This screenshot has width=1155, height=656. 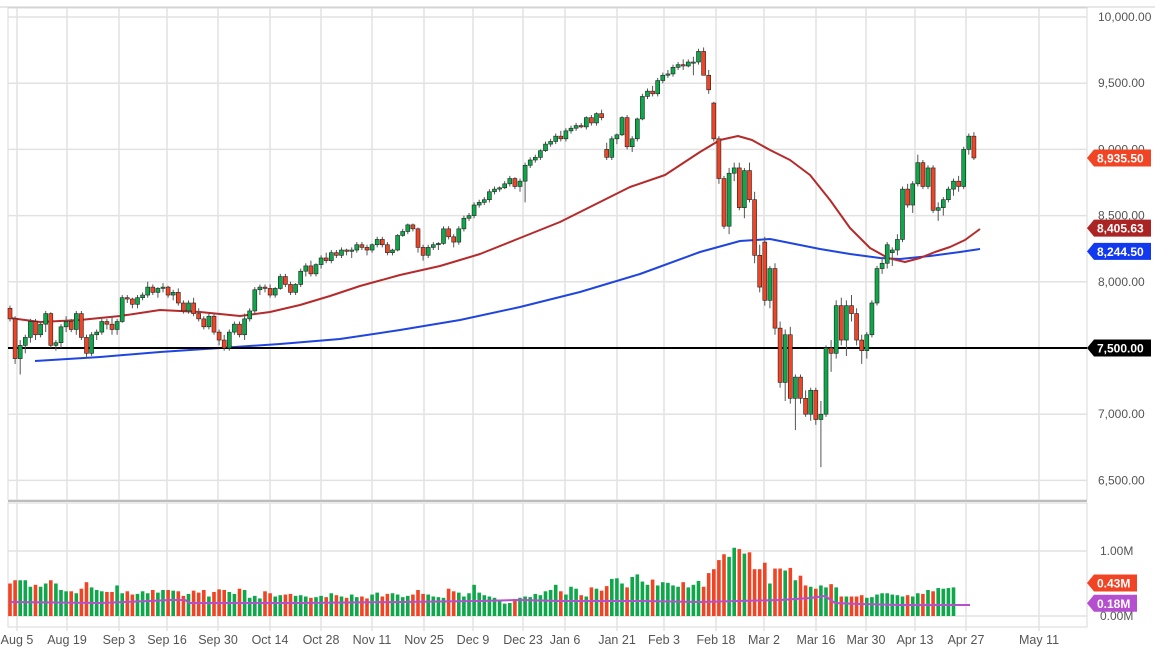 What do you see at coordinates (523, 640) in the screenshot?
I see `date-axis-tick: Dec 23` at bounding box center [523, 640].